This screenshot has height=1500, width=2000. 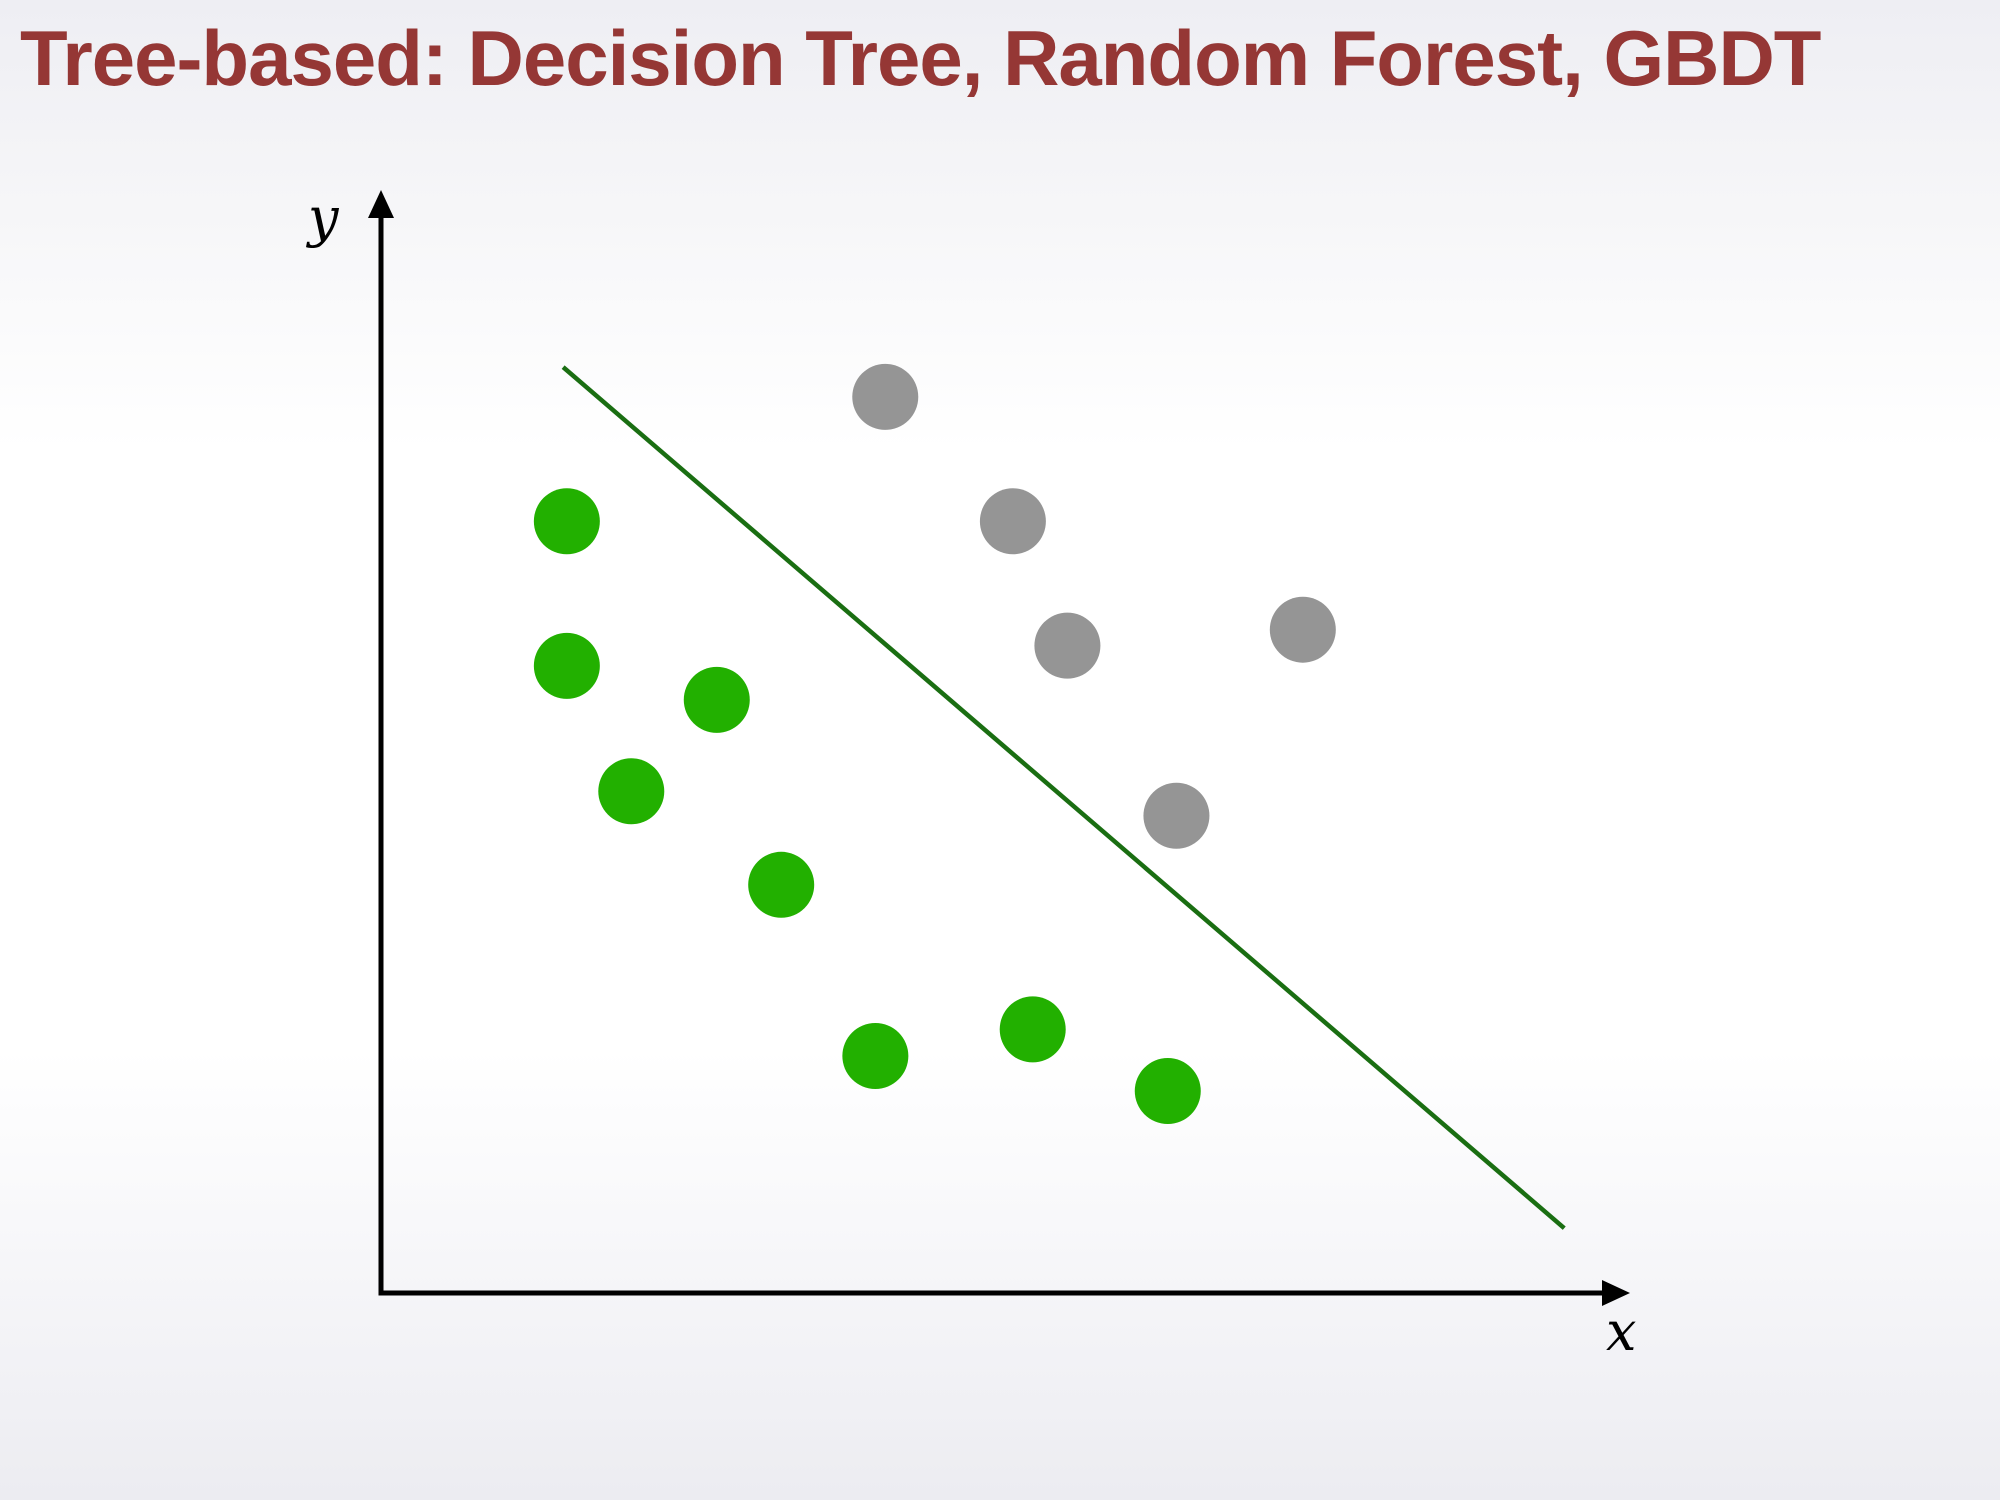 I want to click on x-axis-arrowhead, so click(x=1616, y=1293).